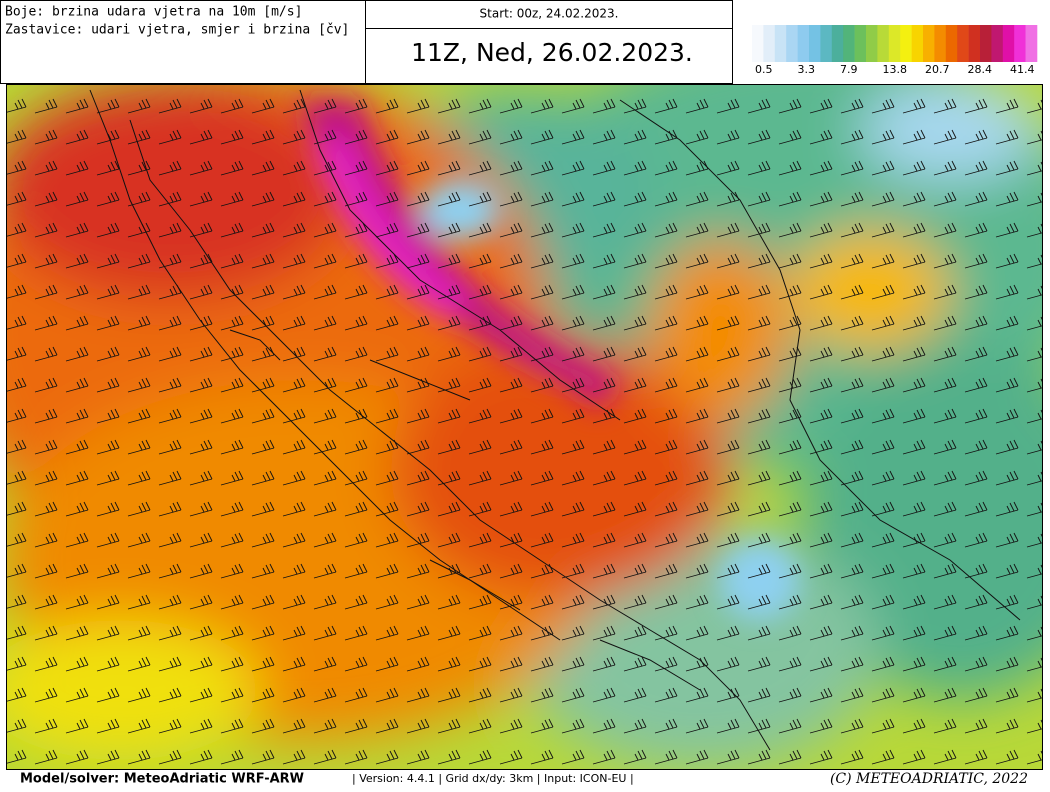 The image size is (1050, 792). I want to click on colorbar-label: 13.8, so click(895, 69).